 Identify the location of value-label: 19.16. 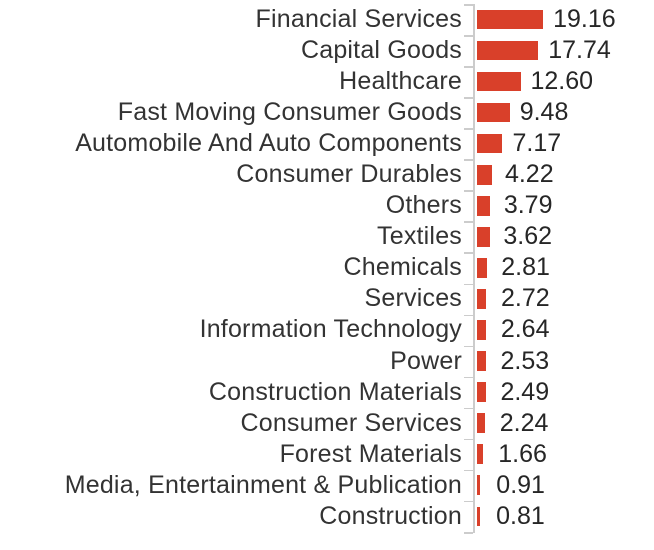
(584, 19).